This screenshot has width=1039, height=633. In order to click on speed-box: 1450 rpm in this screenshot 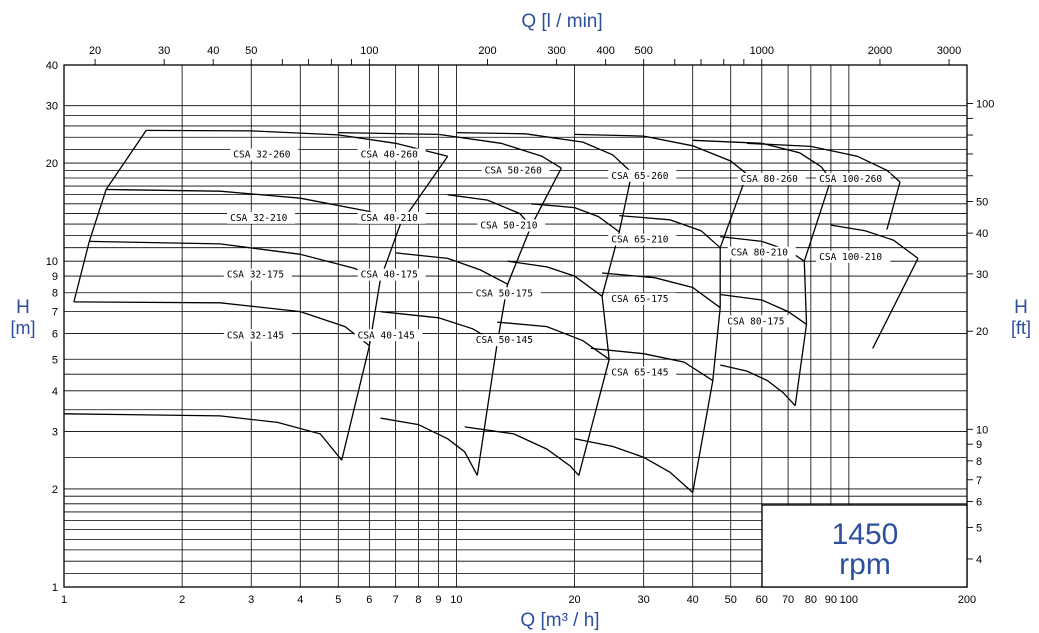, I will do `click(864, 546)`.